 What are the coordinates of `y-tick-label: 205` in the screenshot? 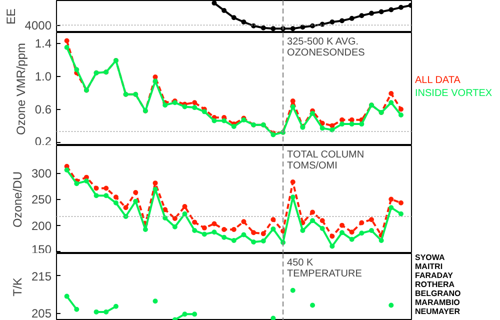 It's located at (41, 313).